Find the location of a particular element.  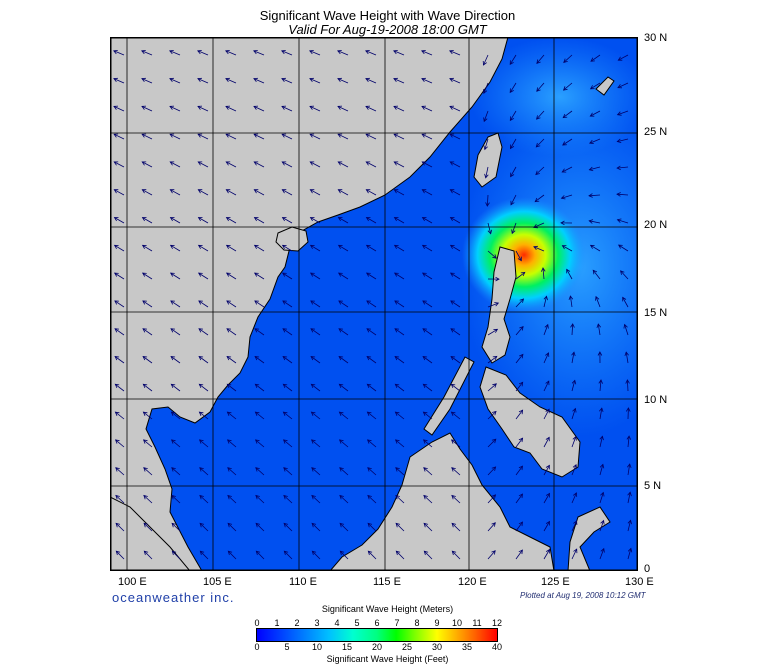

land-visayas-mindanao is located at coordinates (530, 422).